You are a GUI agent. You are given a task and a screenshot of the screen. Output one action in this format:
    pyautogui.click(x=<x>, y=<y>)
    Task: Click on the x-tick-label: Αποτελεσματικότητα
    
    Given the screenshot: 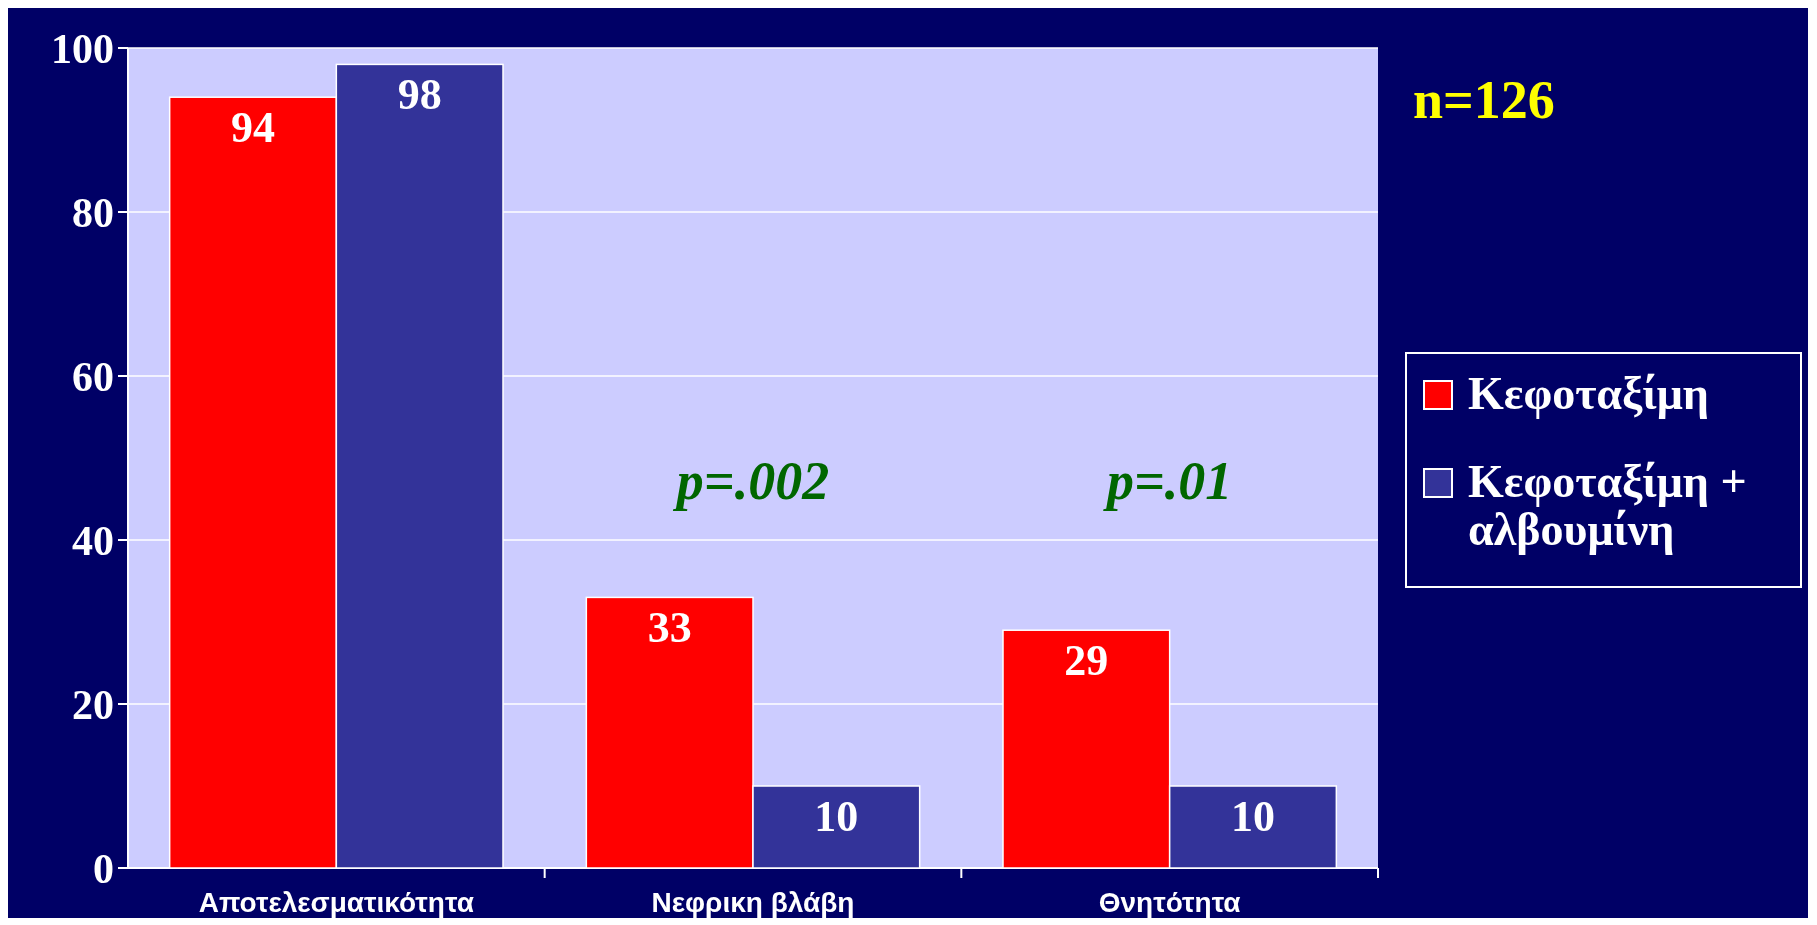 What is the action you would take?
    pyautogui.click(x=336, y=902)
    